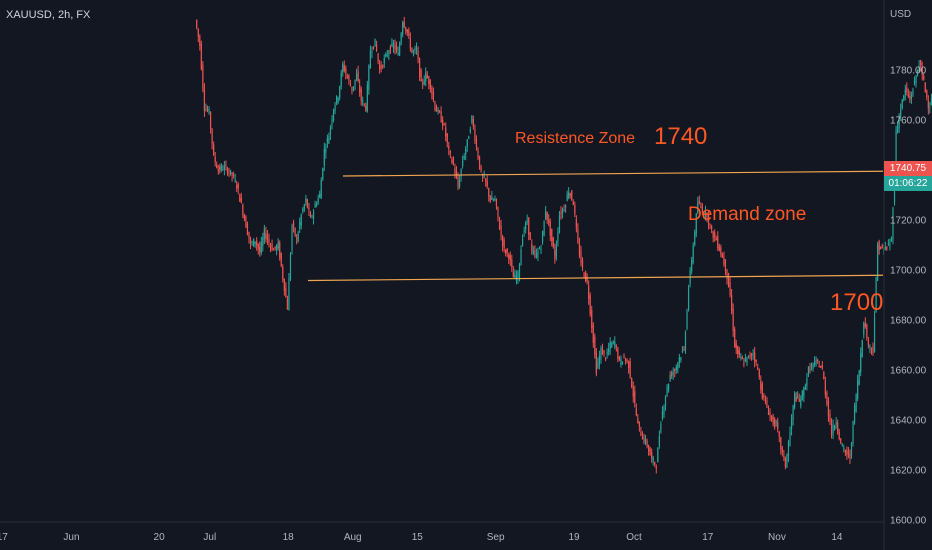  What do you see at coordinates (908, 71) in the screenshot?
I see `y-tick-label: 1780.00` at bounding box center [908, 71].